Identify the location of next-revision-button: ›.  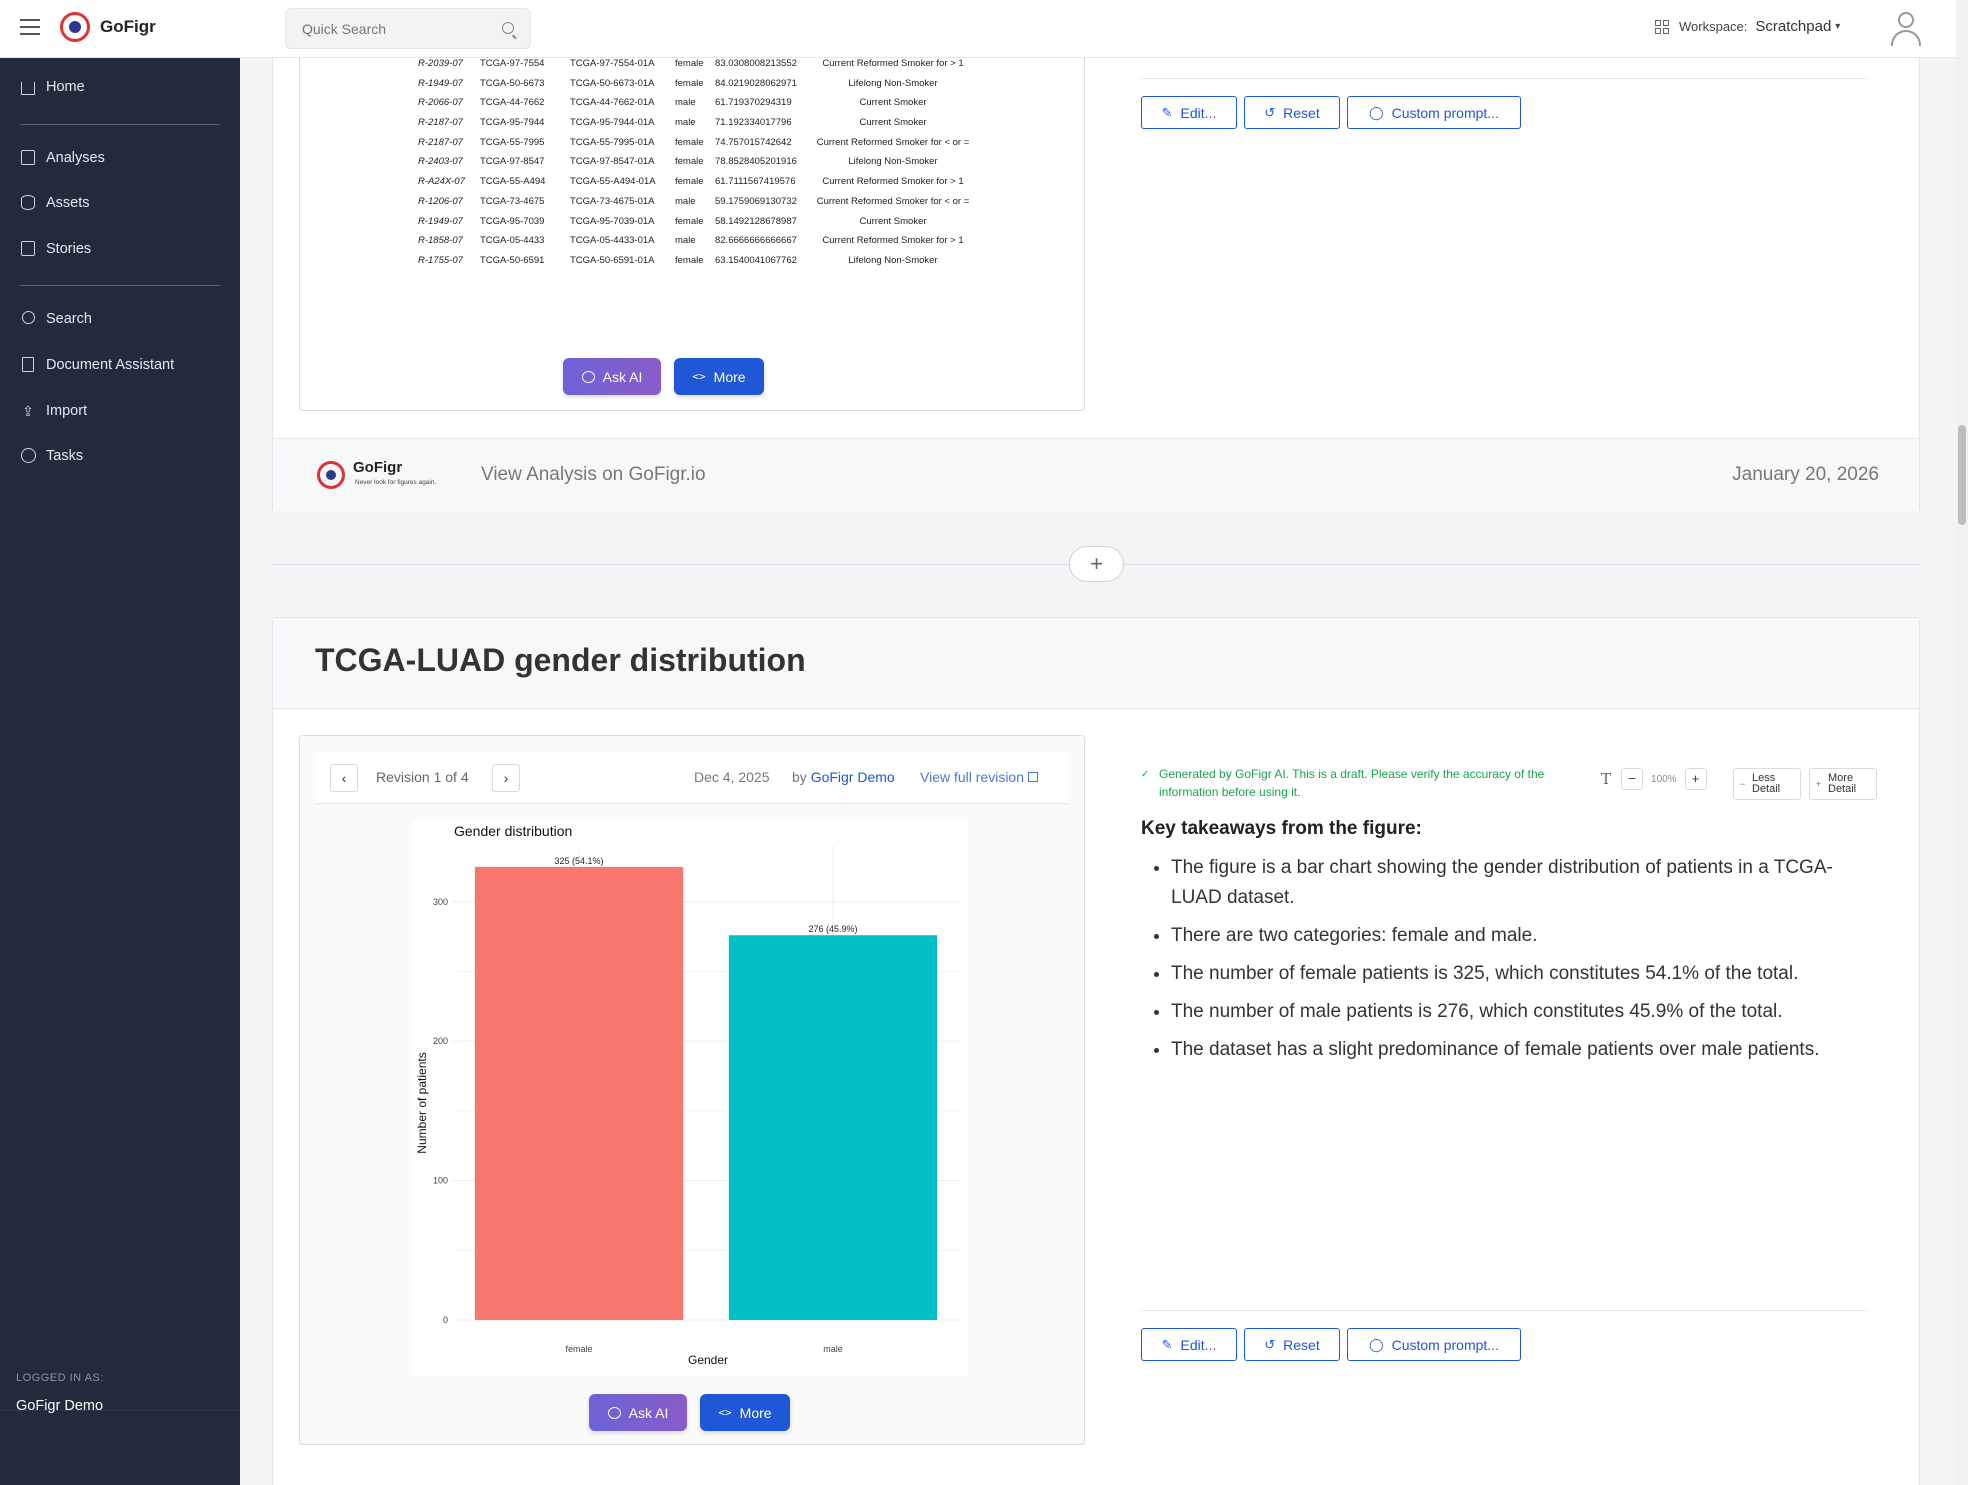
(506, 778).